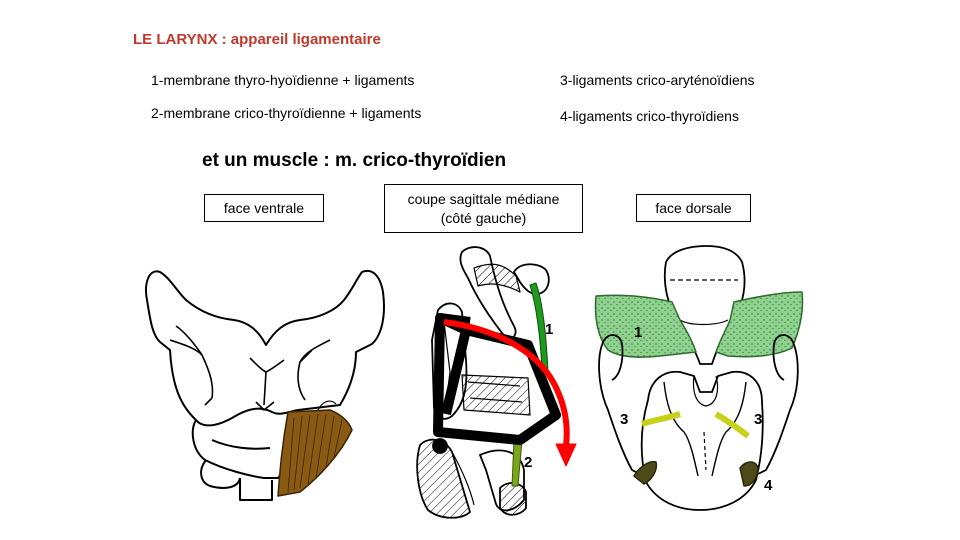 This screenshot has width=960, height=540. What do you see at coordinates (624, 419) in the screenshot?
I see `marker-dorsal-3-left: 3` at bounding box center [624, 419].